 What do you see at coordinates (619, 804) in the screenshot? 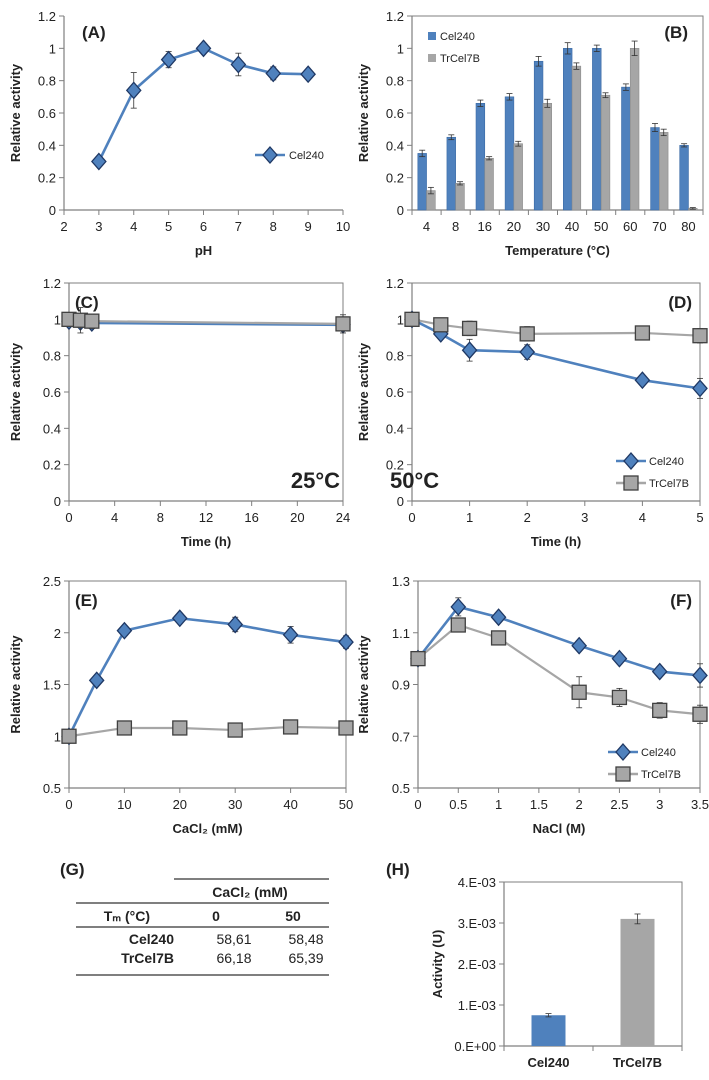
I see `x-tick-label: 2.5` at bounding box center [619, 804].